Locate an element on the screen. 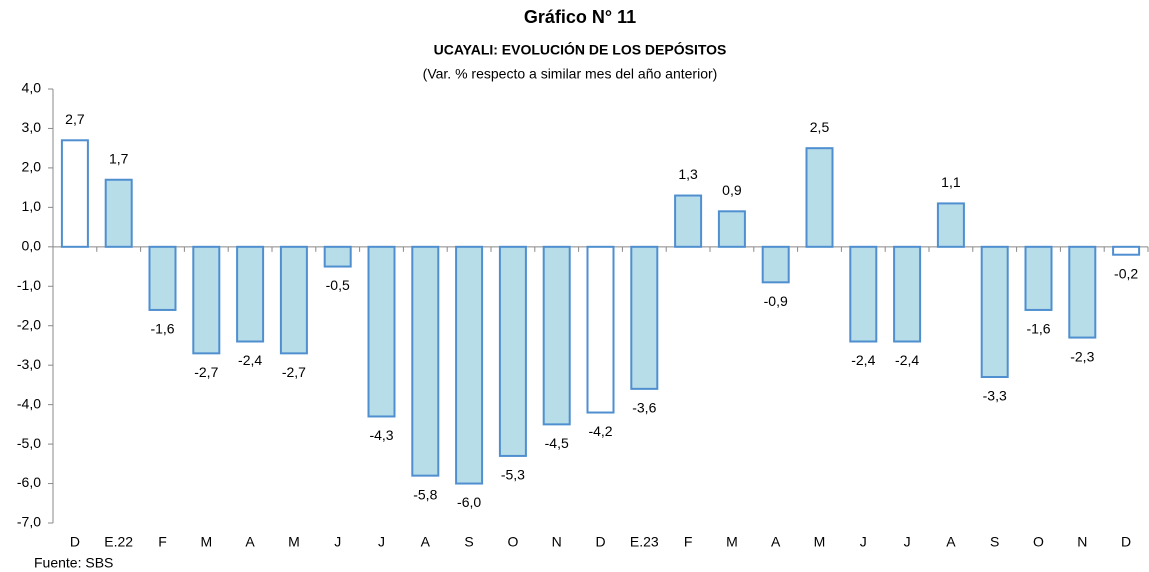 The height and width of the screenshot is (572, 1149). value-label: -5,3 is located at coordinates (513, 475).